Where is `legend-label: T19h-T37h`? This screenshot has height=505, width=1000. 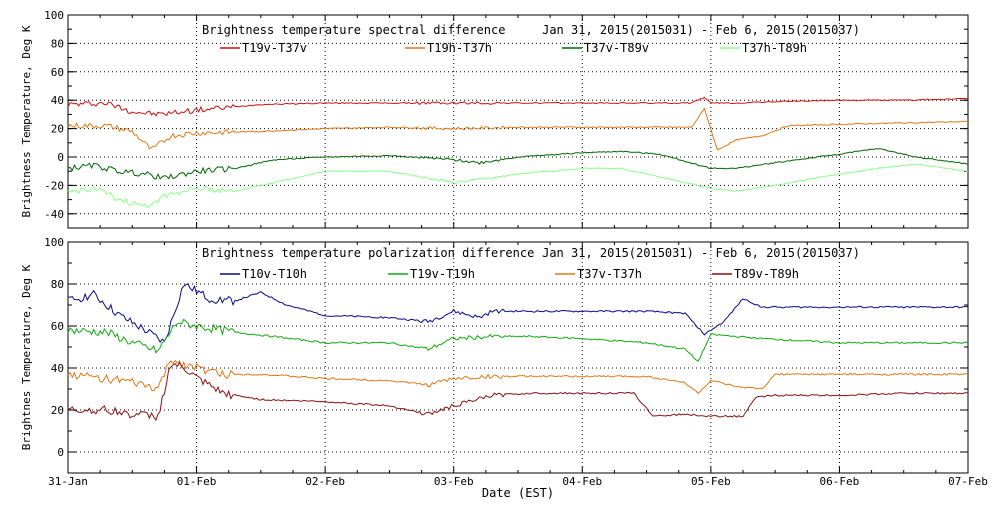
legend-label: T19h-T37h is located at coordinates (459, 48).